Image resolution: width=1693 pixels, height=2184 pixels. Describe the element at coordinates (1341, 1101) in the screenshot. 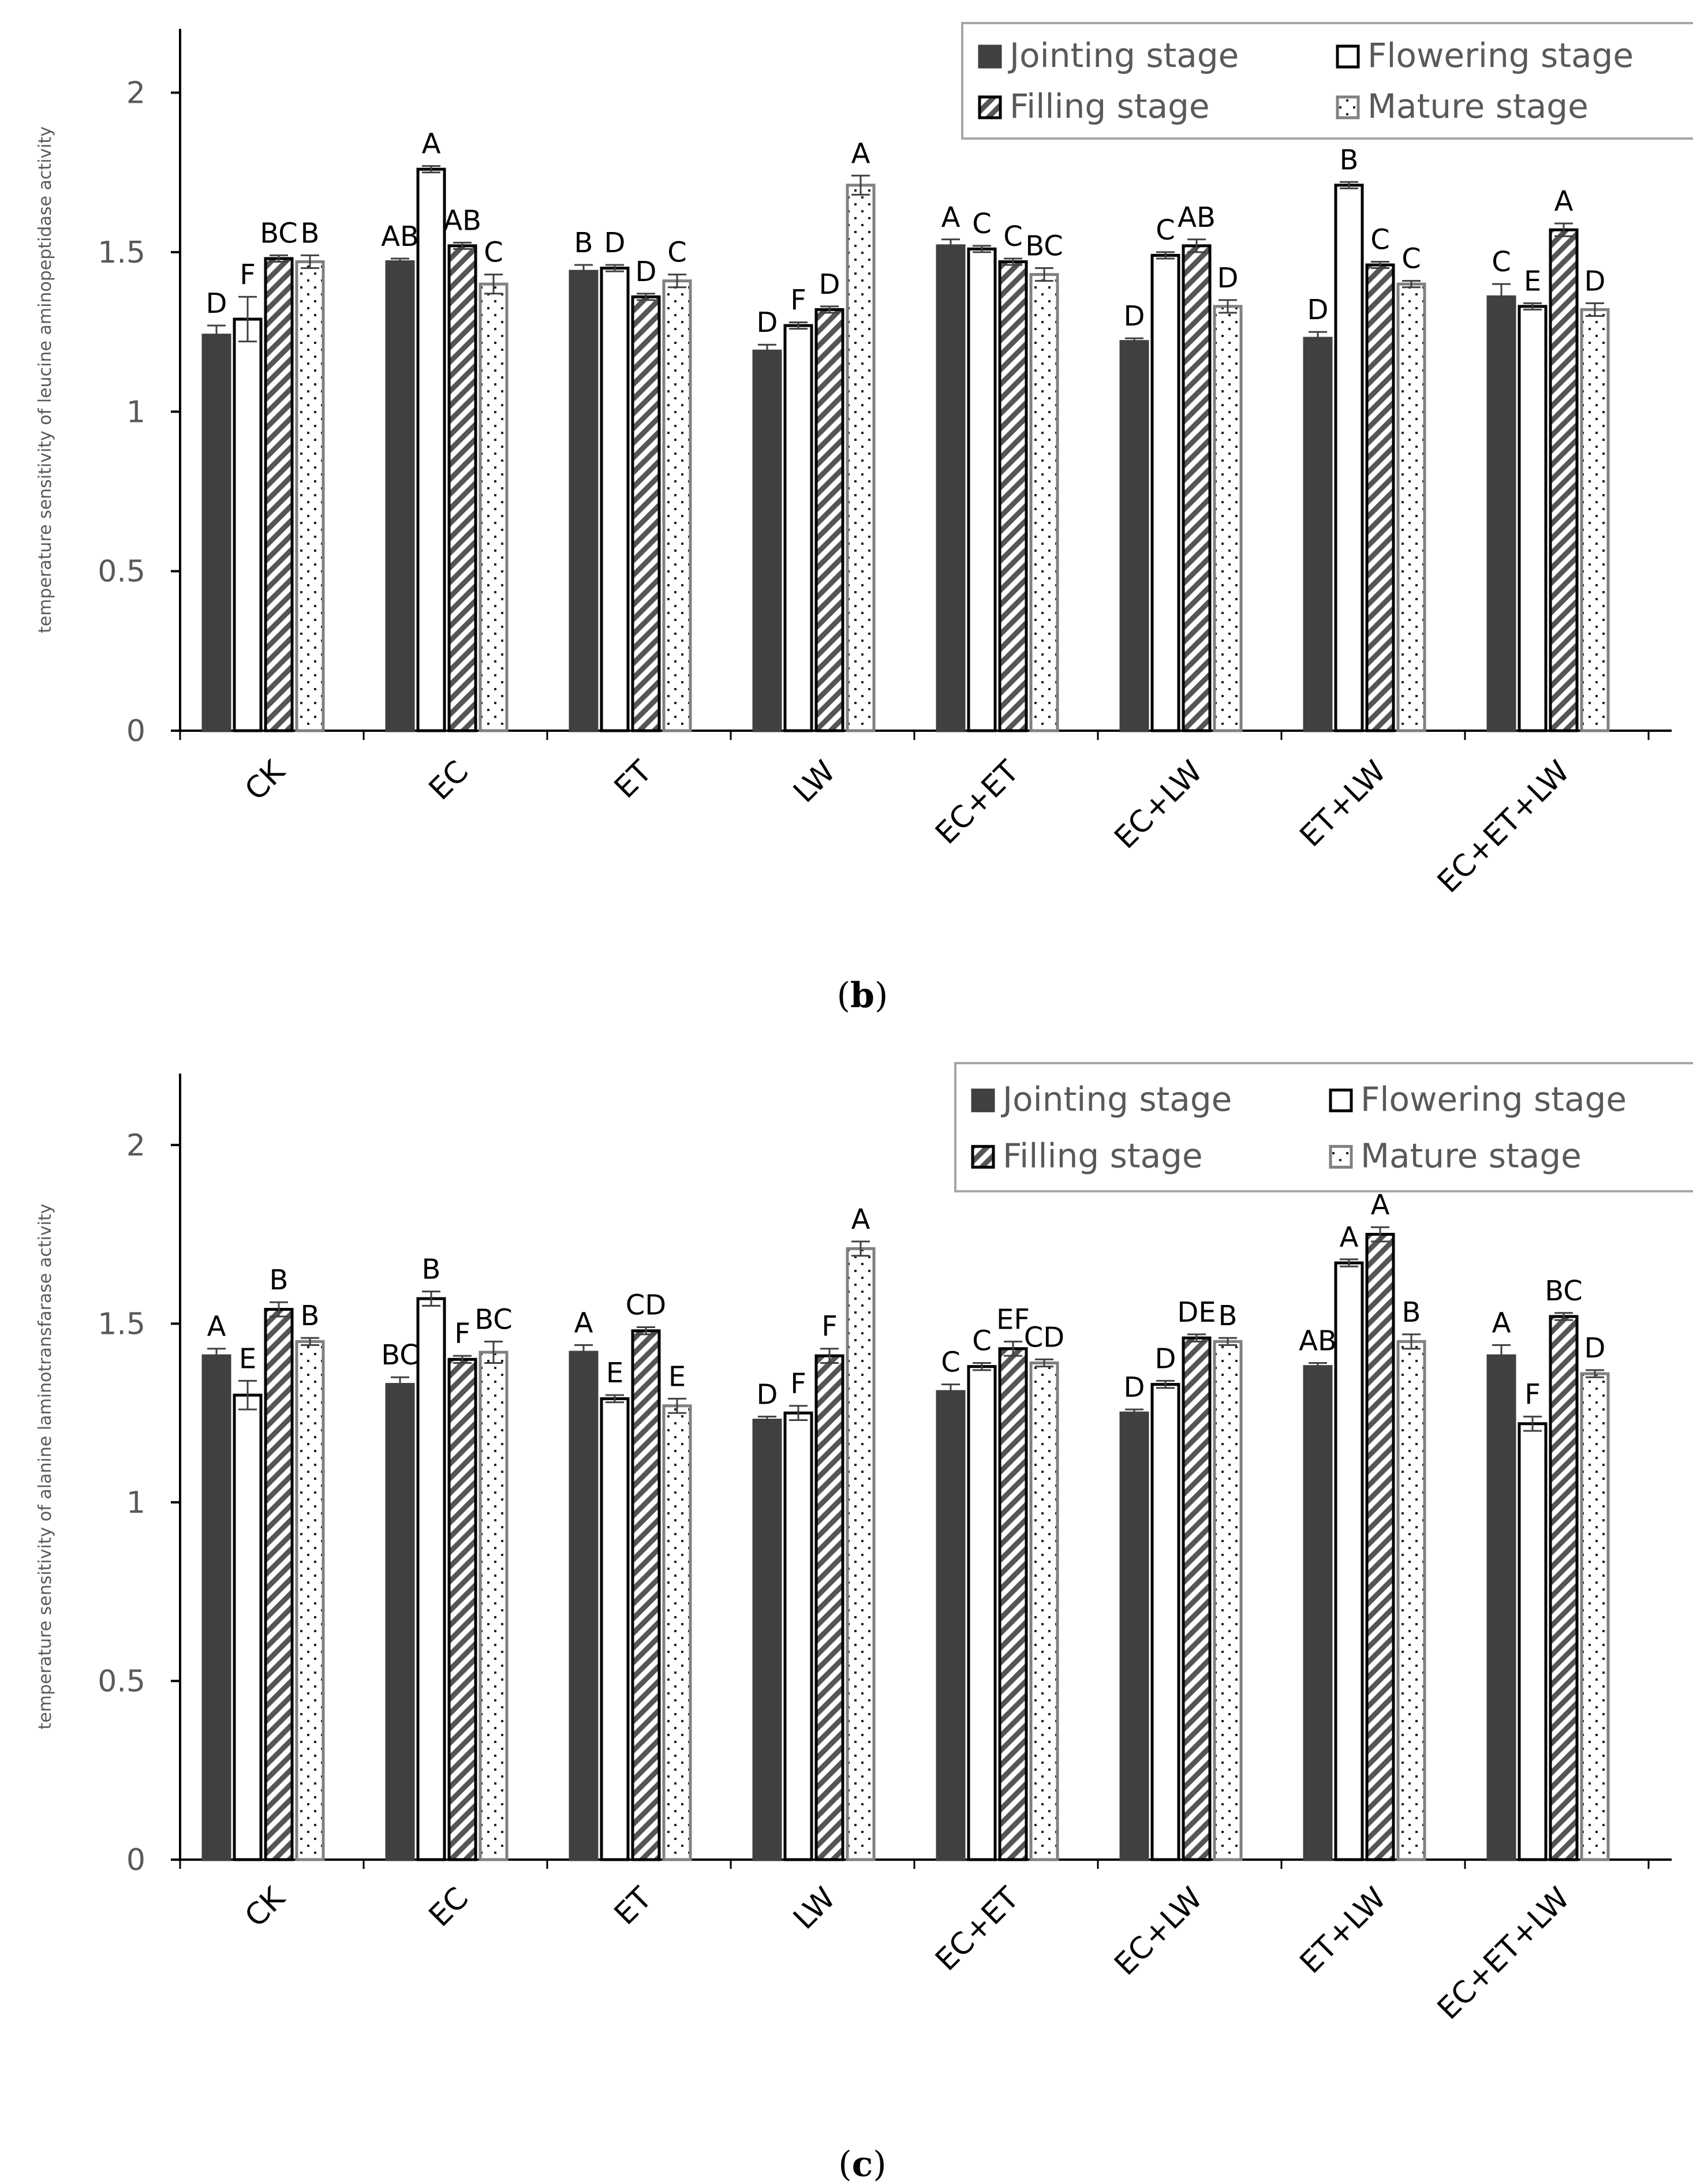

I see `legend-swatch-flowering-stage` at that location.